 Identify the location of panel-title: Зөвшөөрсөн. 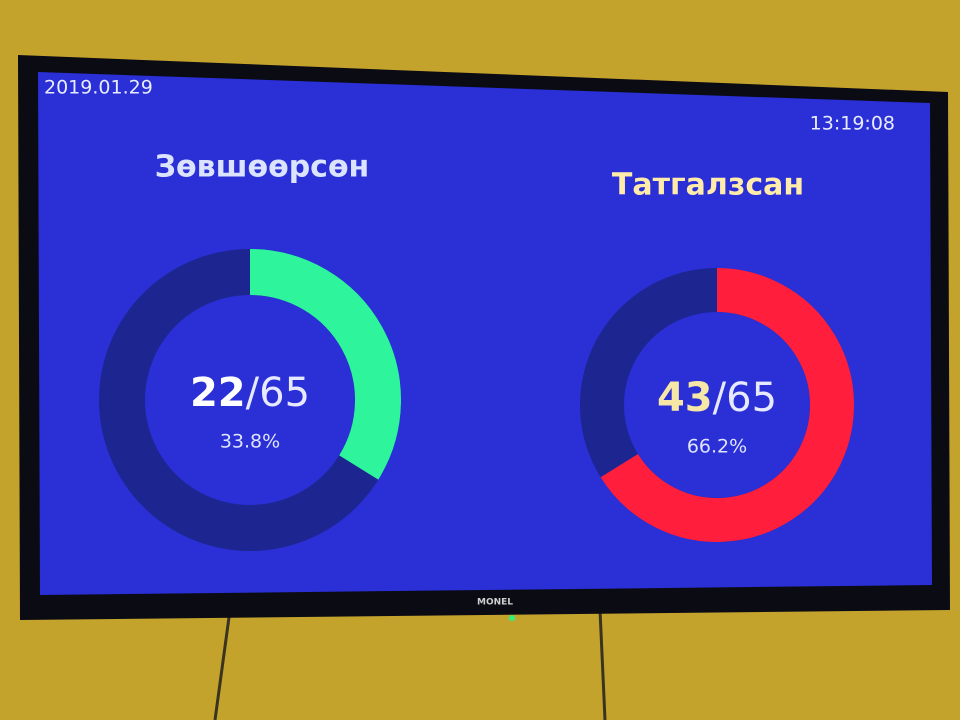
(262, 167).